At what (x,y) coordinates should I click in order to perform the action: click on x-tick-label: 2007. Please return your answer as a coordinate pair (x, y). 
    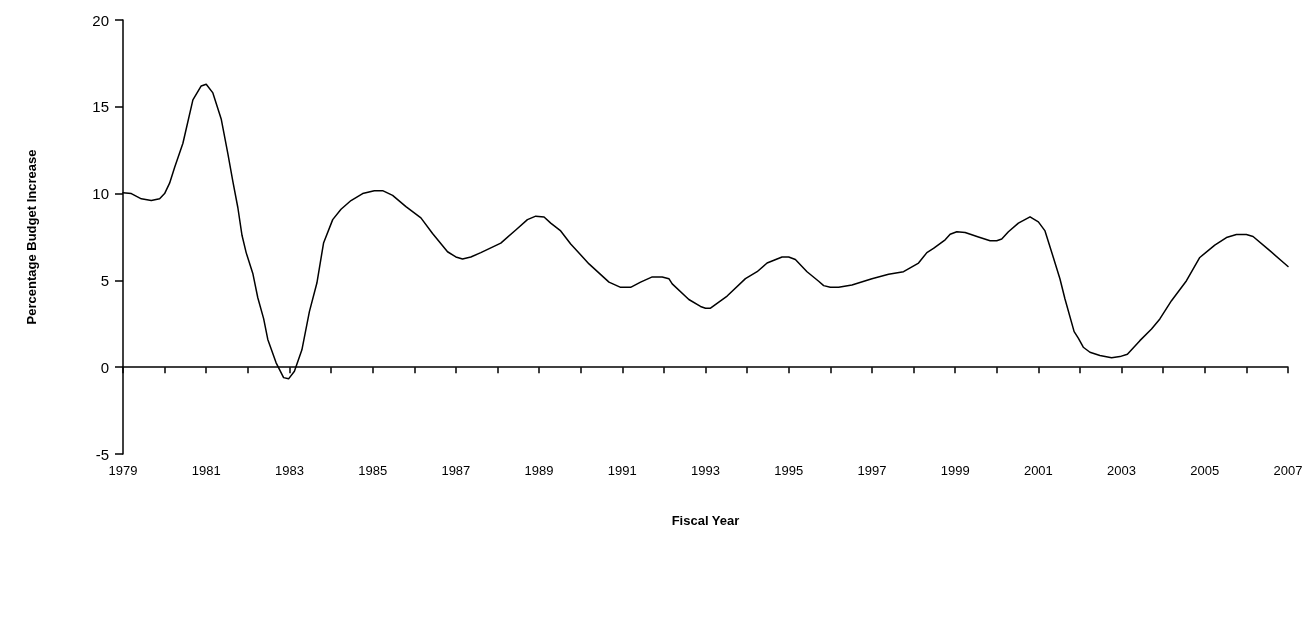
    Looking at the image, I should click on (1288, 470).